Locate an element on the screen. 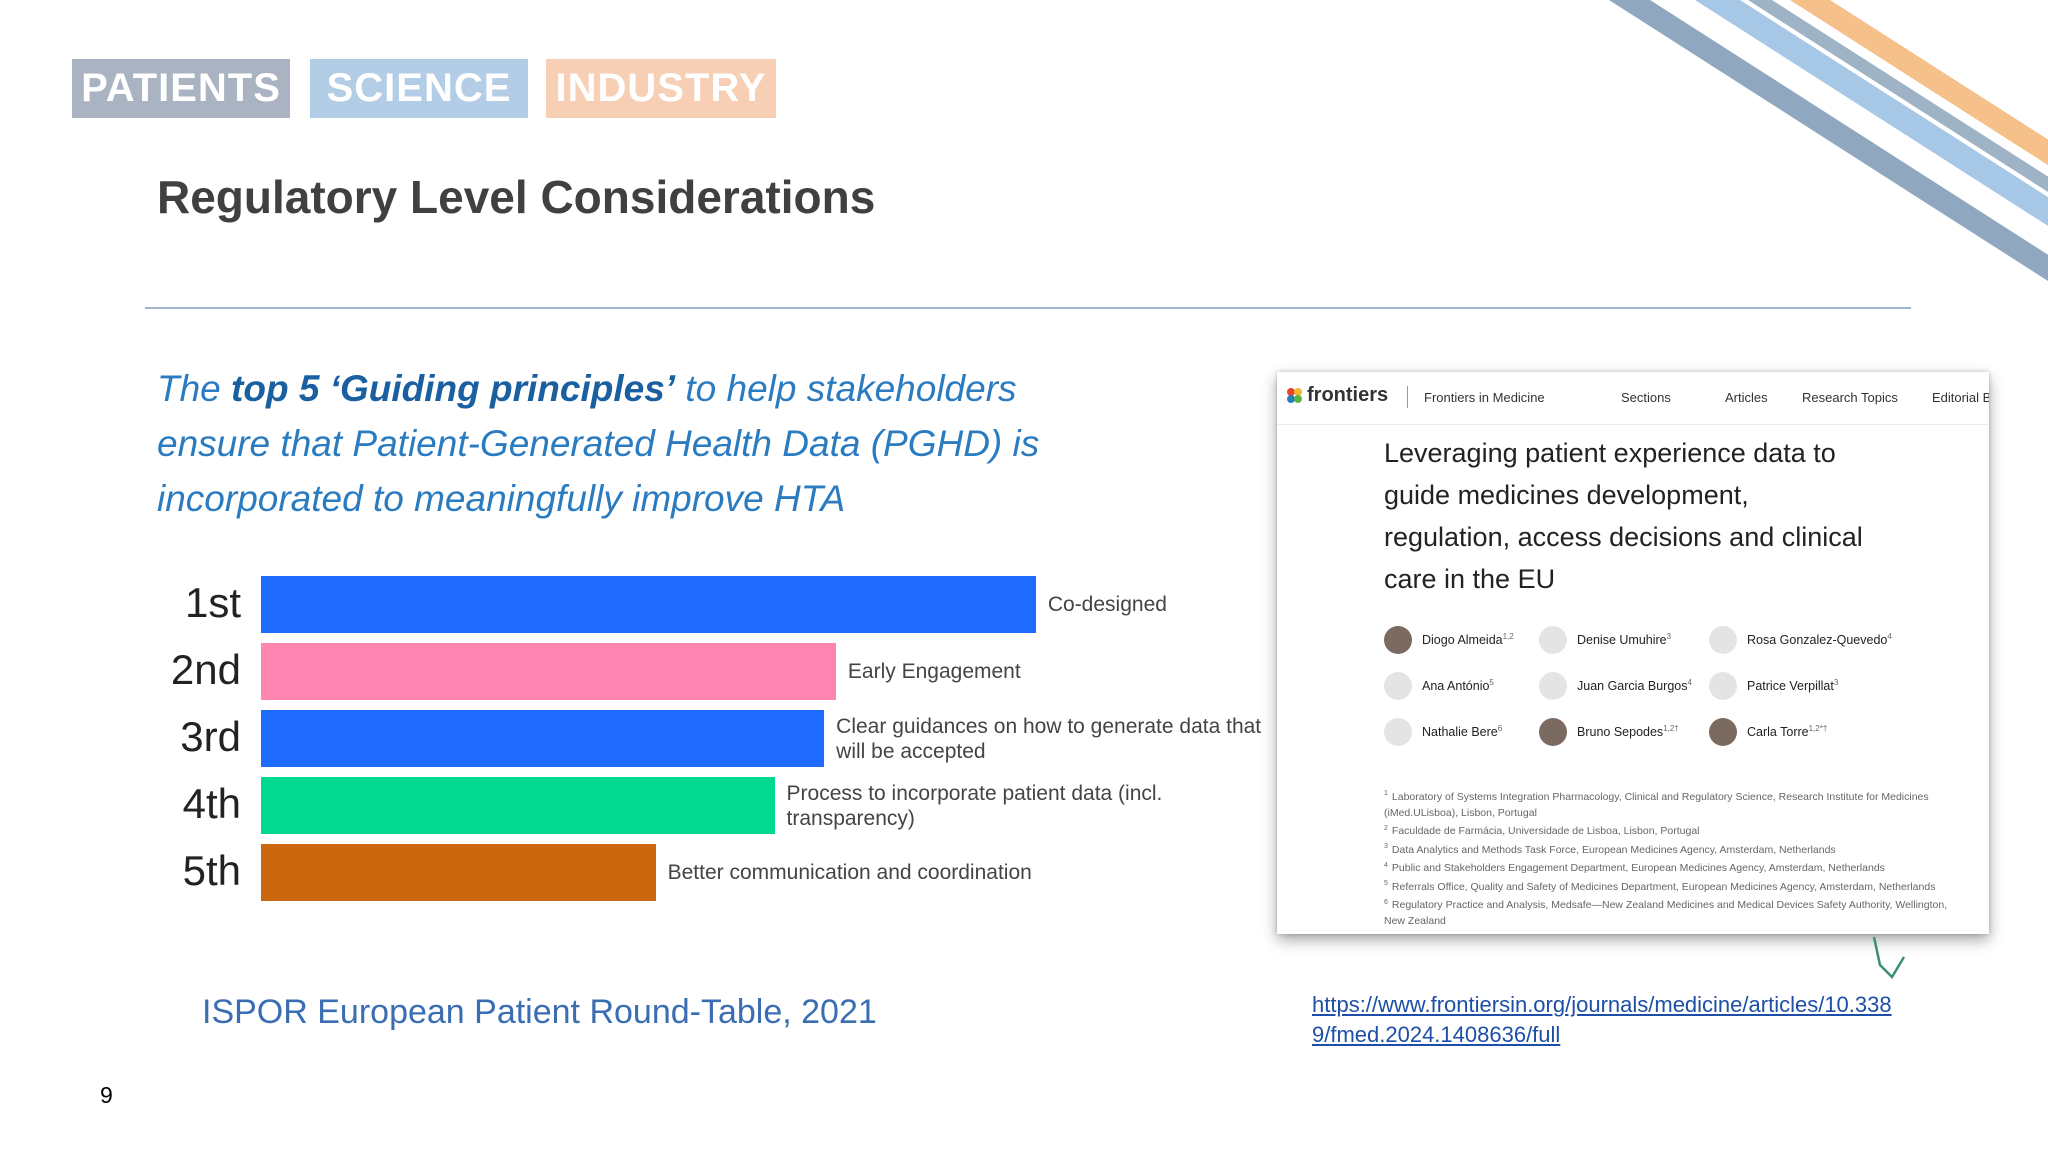  article-title-line: care in the EU is located at coordinates (1470, 579).